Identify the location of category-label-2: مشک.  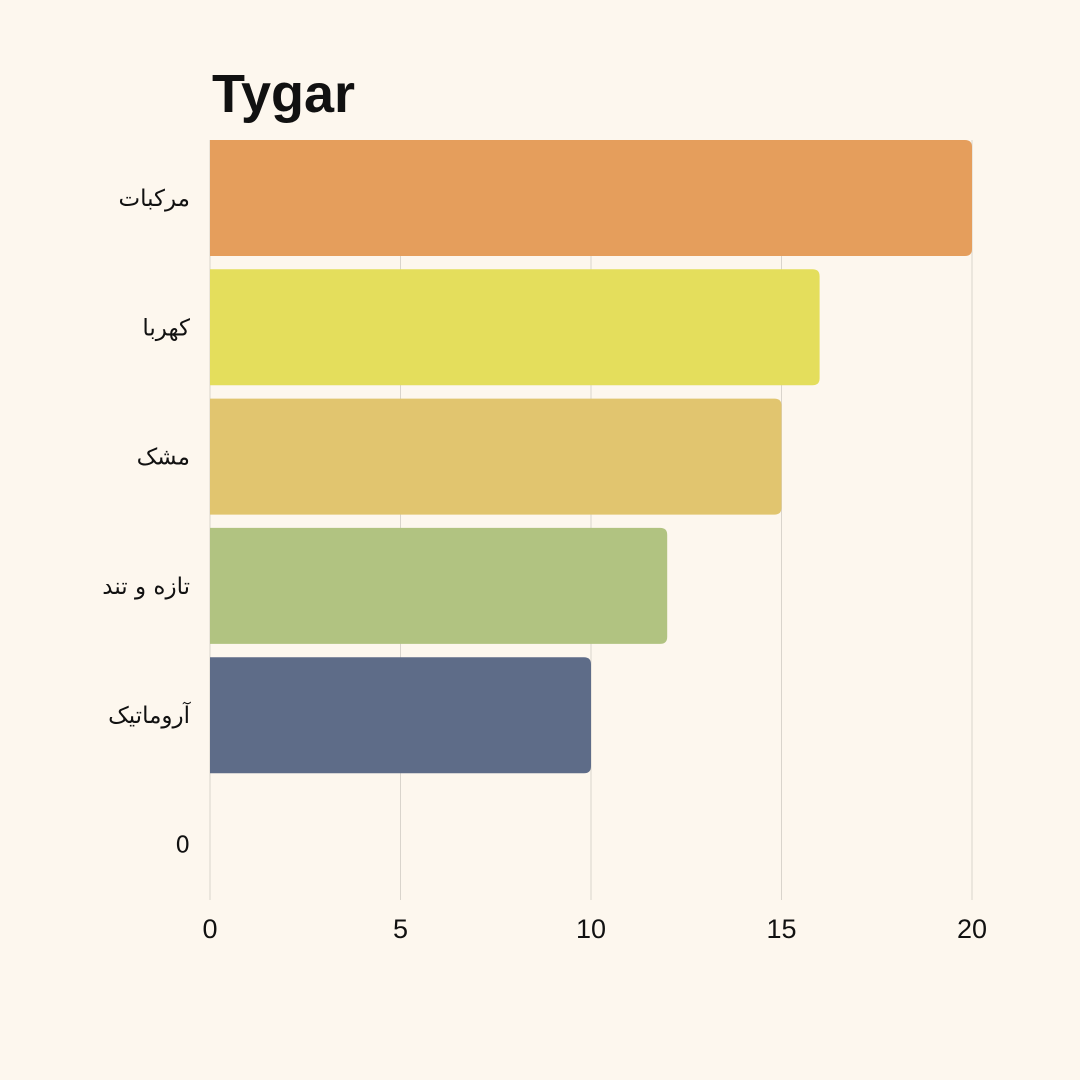
(163, 458).